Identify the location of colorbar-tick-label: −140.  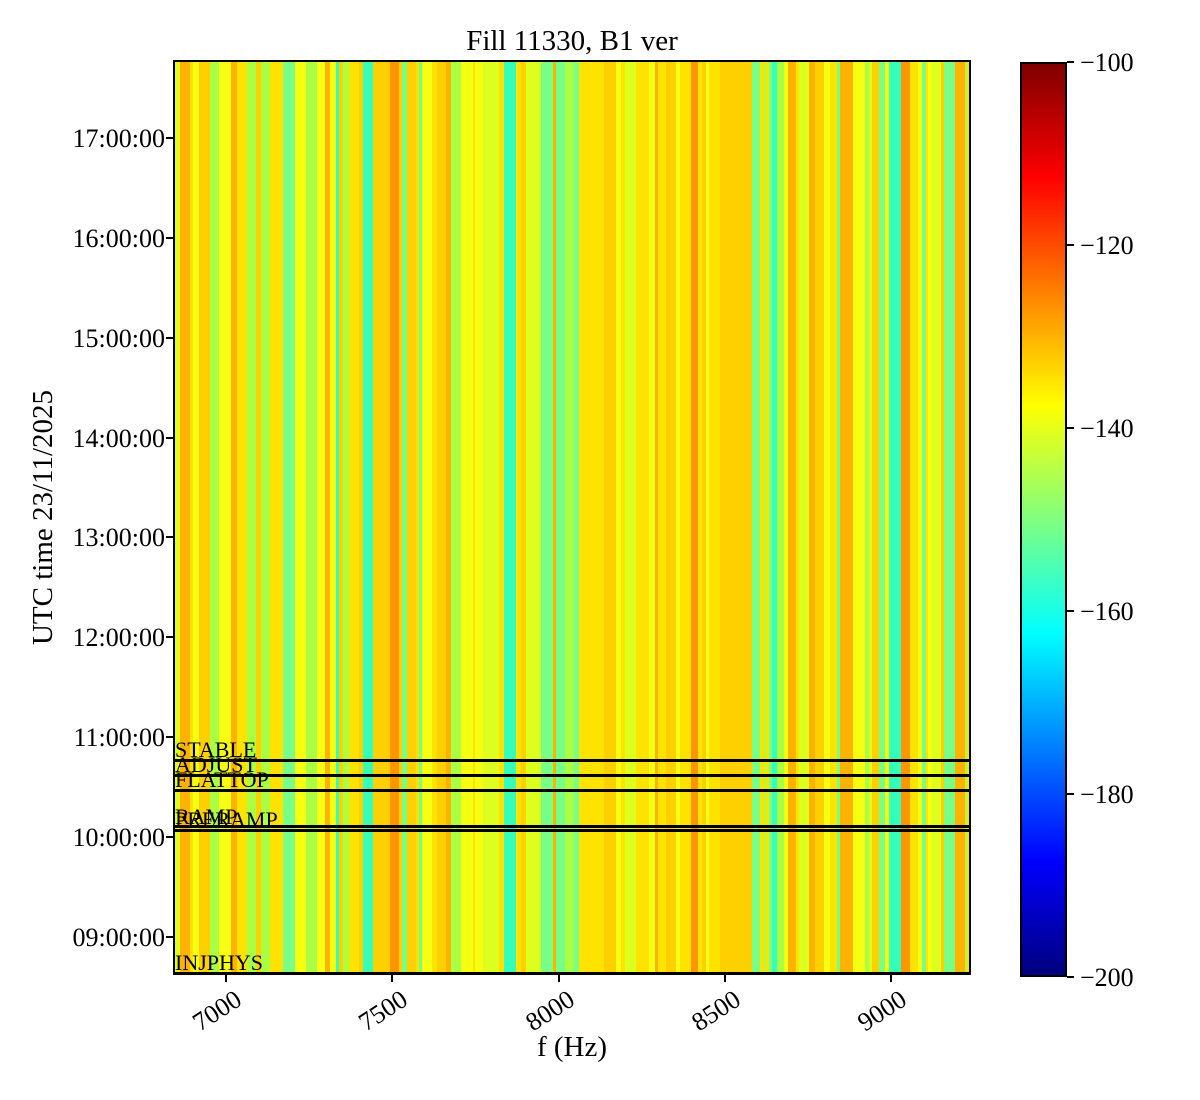
(1107, 428).